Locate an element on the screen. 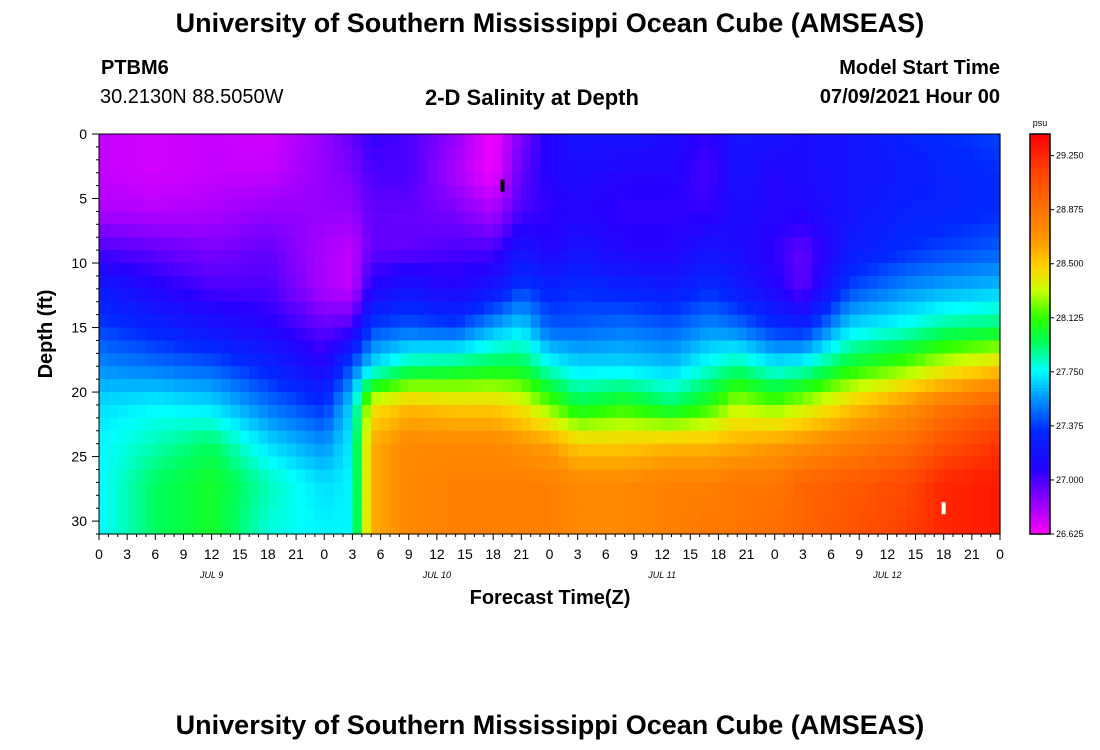 The height and width of the screenshot is (750, 1100). colorbar-tick-label: 29.250 is located at coordinates (1070, 156).